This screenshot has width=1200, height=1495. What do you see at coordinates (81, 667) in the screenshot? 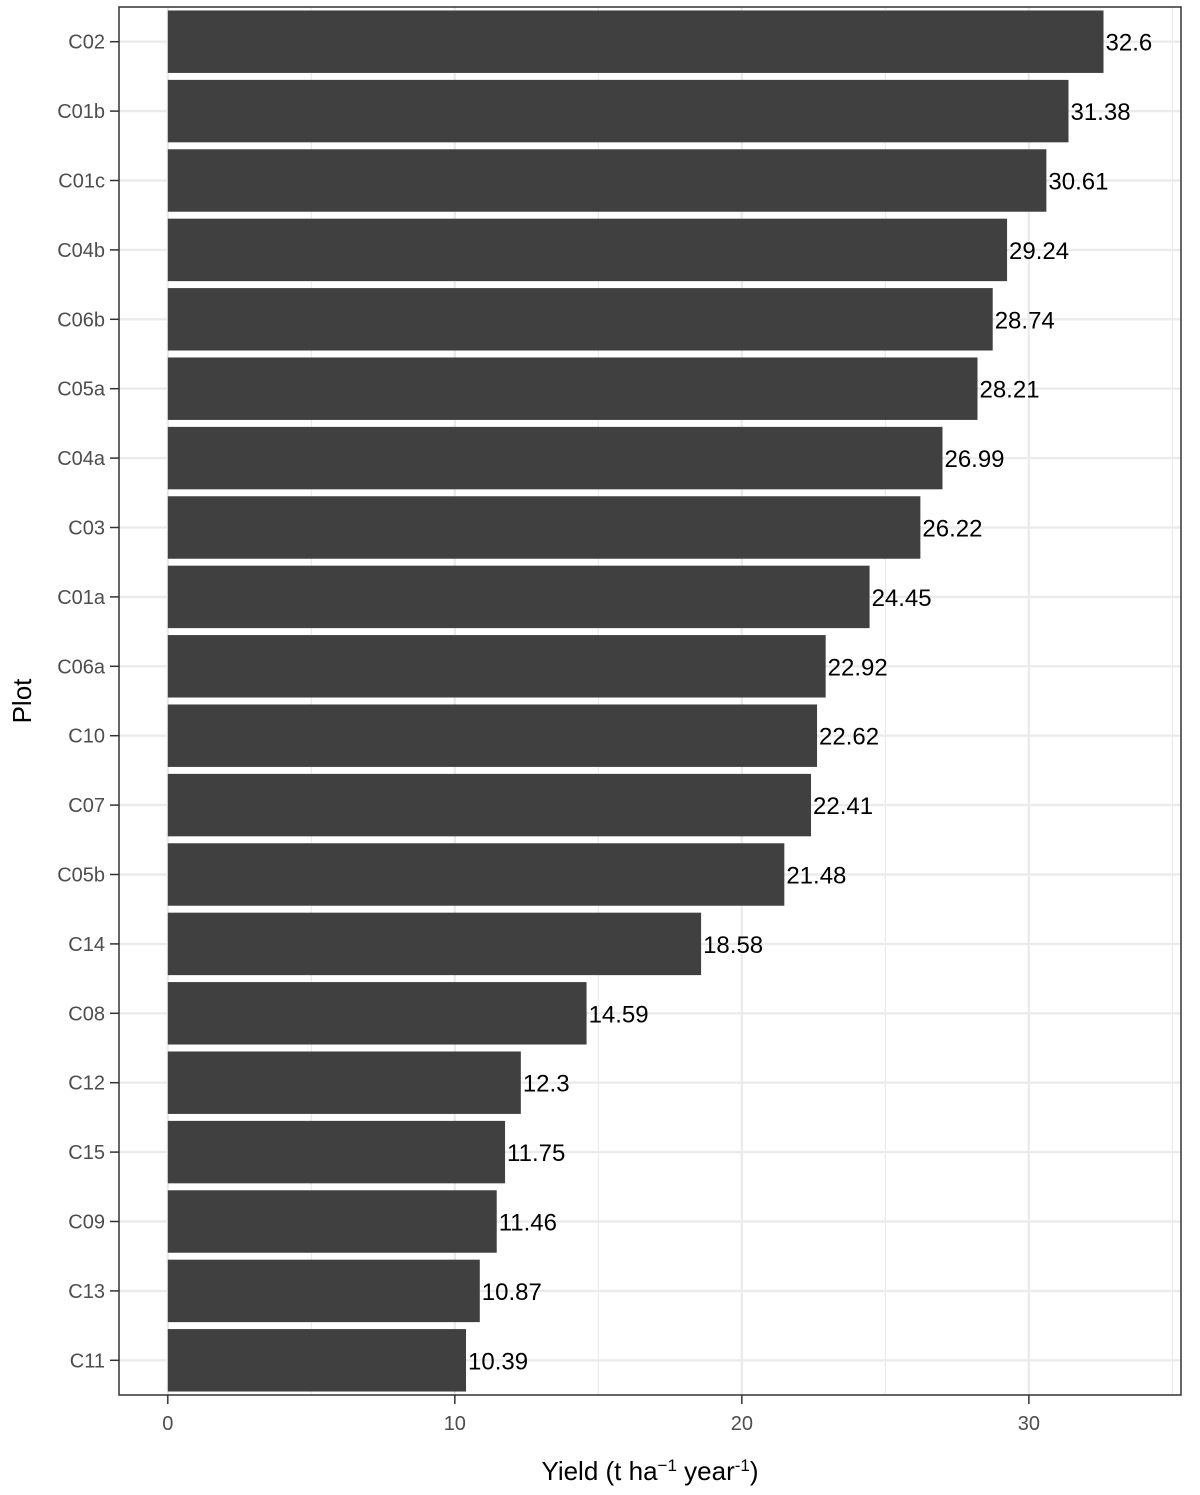
I see `y-tick-label: C06a` at bounding box center [81, 667].